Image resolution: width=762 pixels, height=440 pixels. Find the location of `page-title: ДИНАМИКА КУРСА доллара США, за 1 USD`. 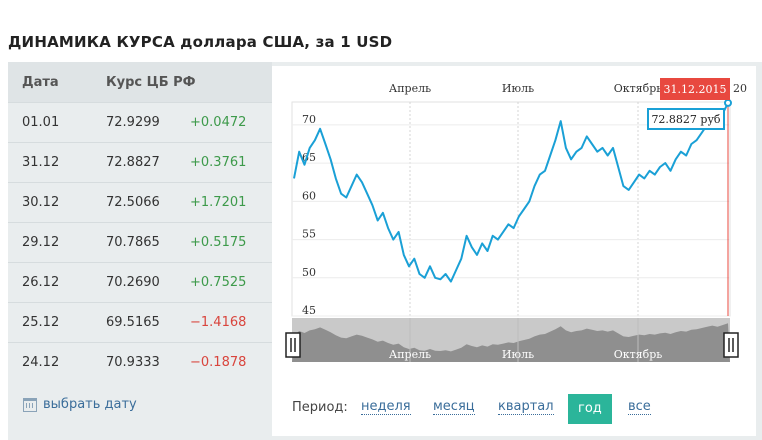

page-title: ДИНАМИКА КУРСА доллара США, за 1 USD is located at coordinates (200, 42).